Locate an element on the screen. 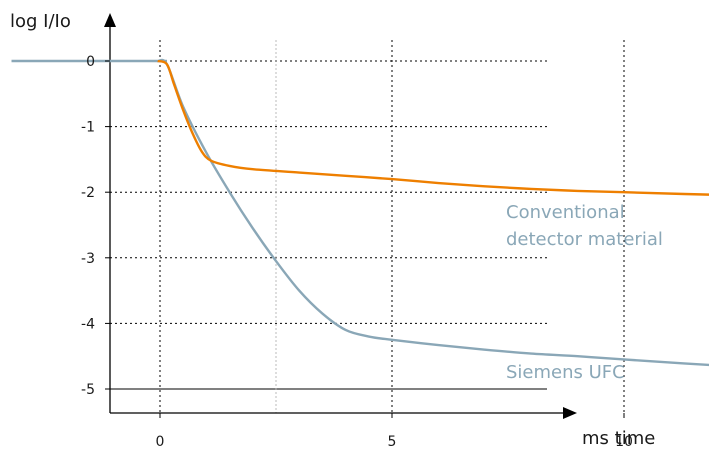 This screenshot has width=709, height=453. y-tick-label-2: -2 is located at coordinates (88, 193).